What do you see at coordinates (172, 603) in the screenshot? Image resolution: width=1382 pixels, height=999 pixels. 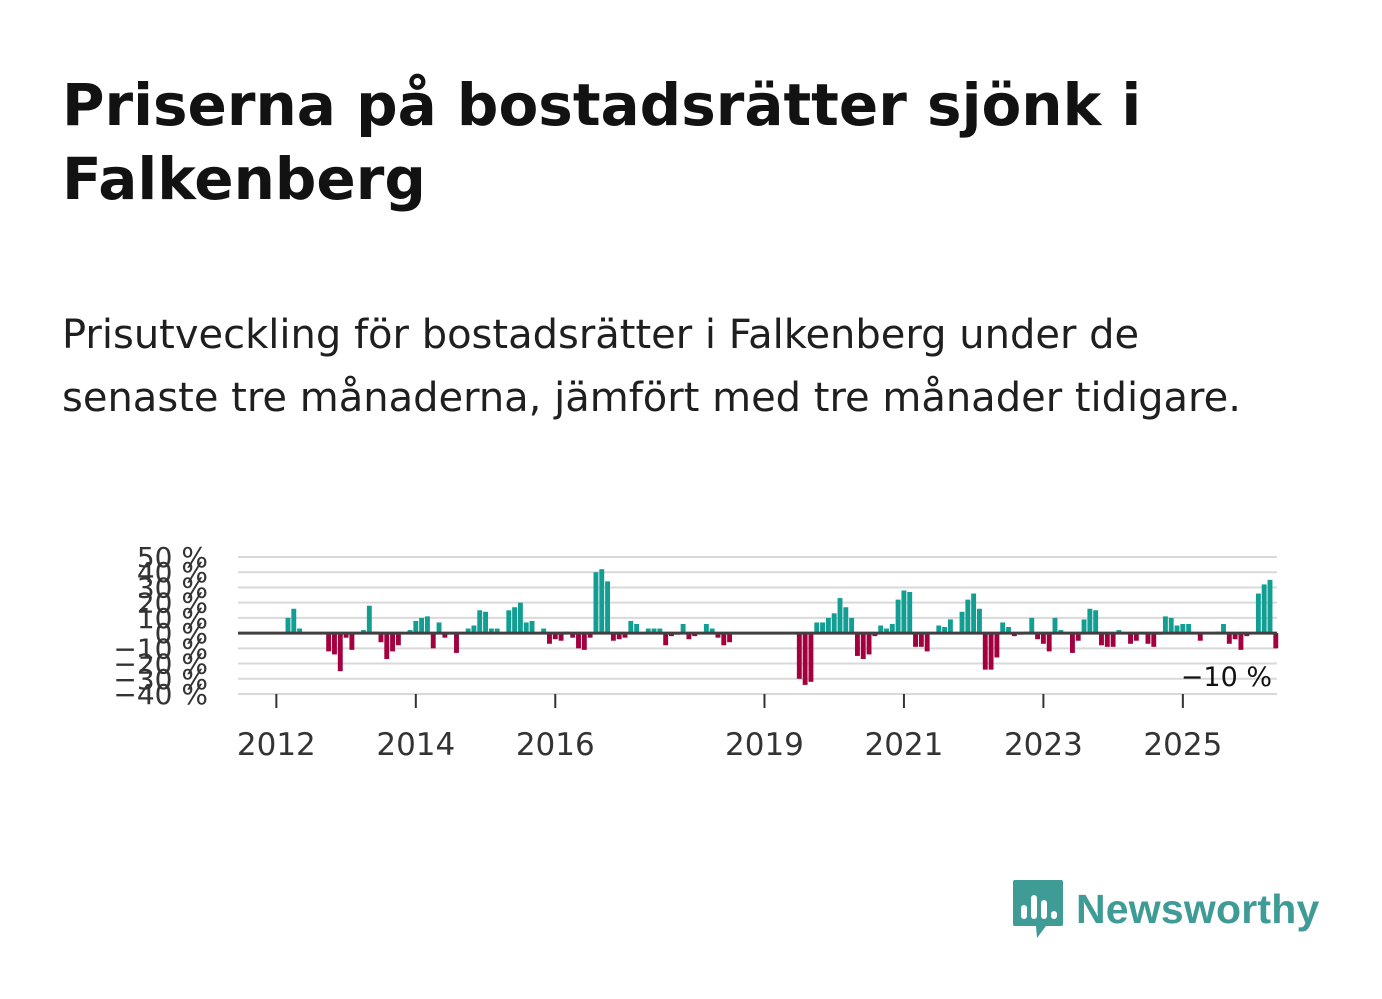 I see `y-tick-label: 20 %` at bounding box center [172, 603].